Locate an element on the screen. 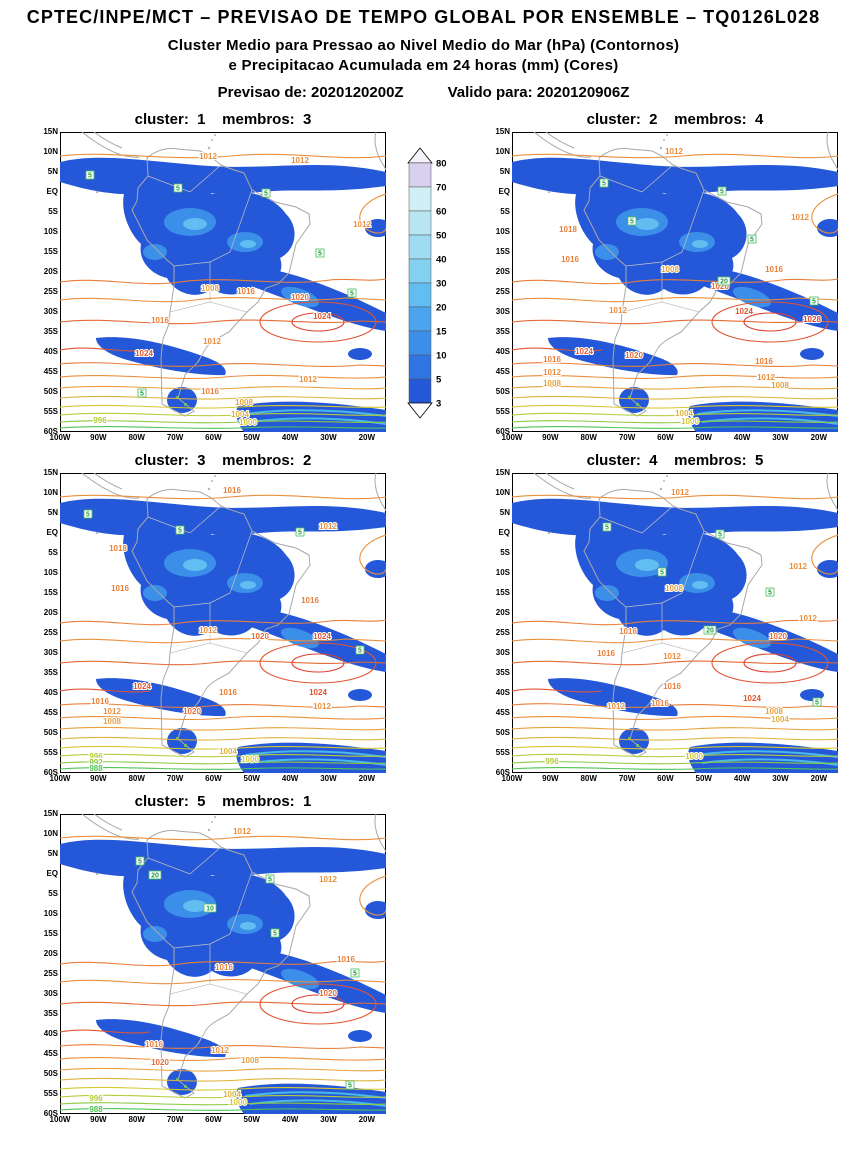 The height and width of the screenshot is (1157, 847). pressure-contour-label: 988 is located at coordinates (96, 1109).